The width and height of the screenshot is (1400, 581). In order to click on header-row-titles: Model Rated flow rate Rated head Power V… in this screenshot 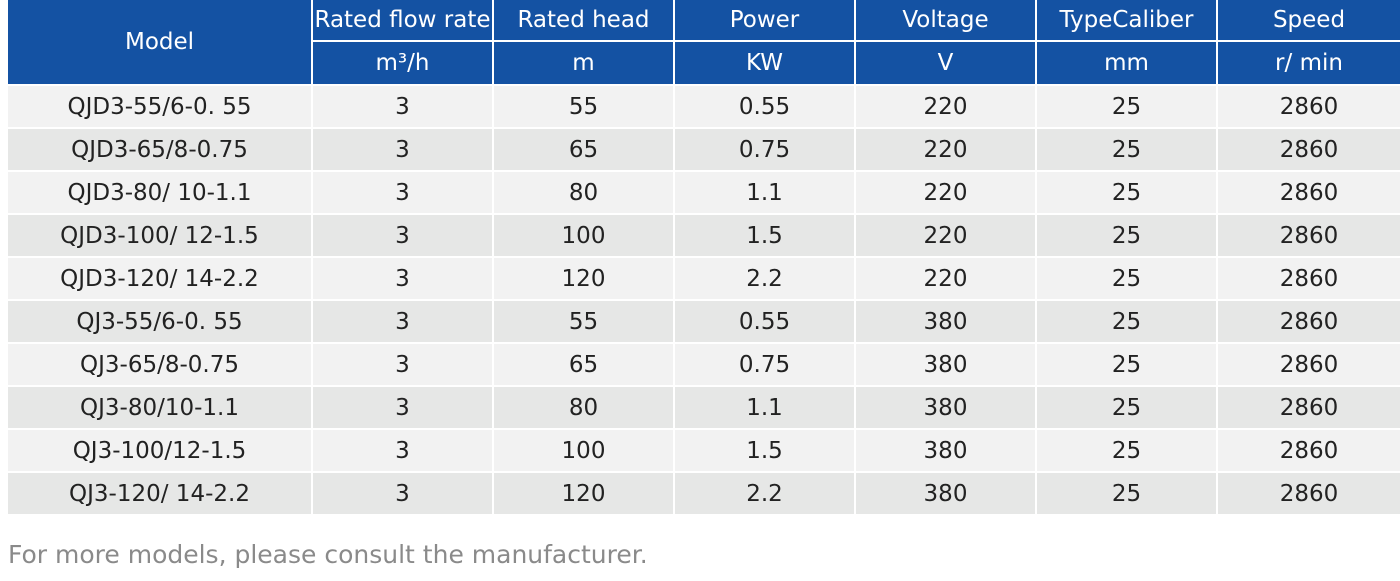, I will do `click(704, 43)`.